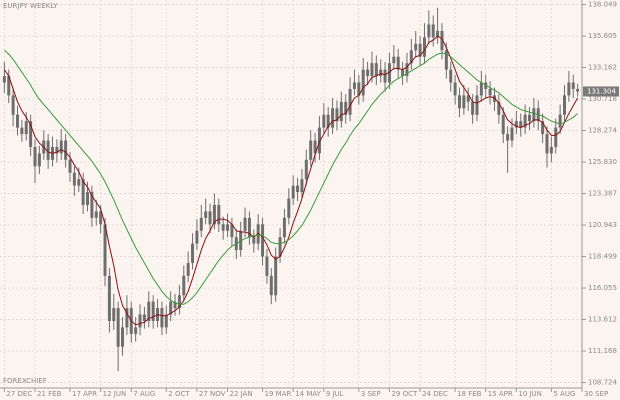 The width and height of the screenshot is (620, 400). What do you see at coordinates (602, 131) in the screenshot?
I see `y-tick-label: 128.274` at bounding box center [602, 131].